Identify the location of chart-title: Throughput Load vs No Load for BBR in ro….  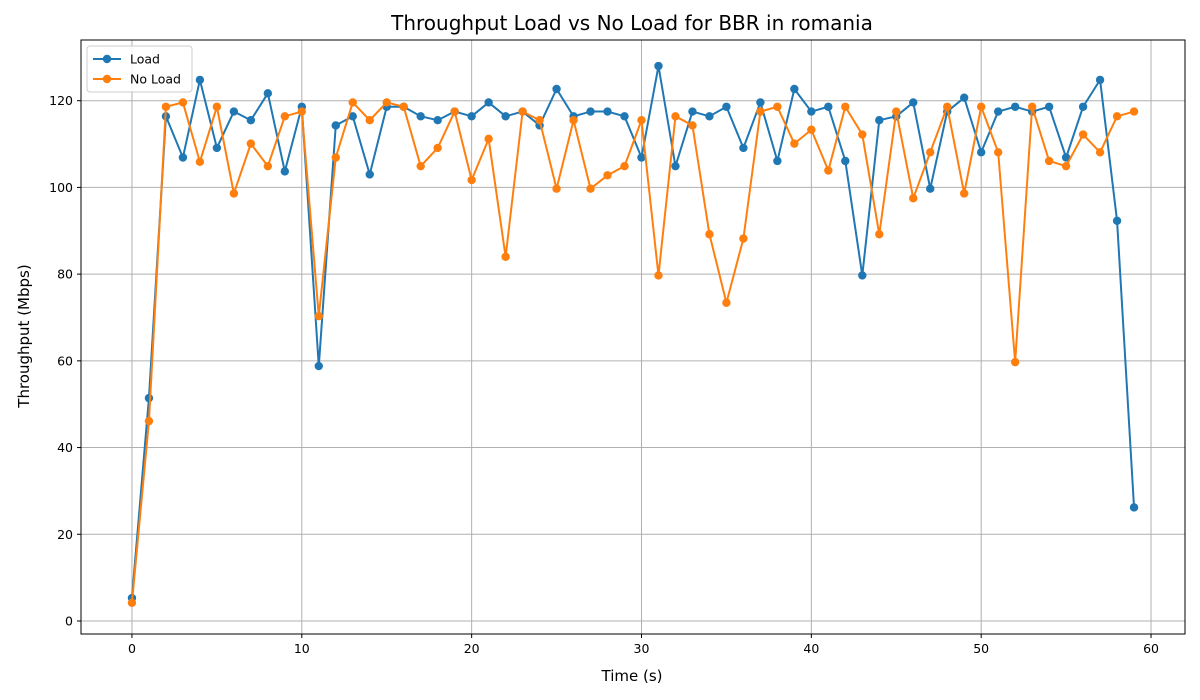
(631, 23).